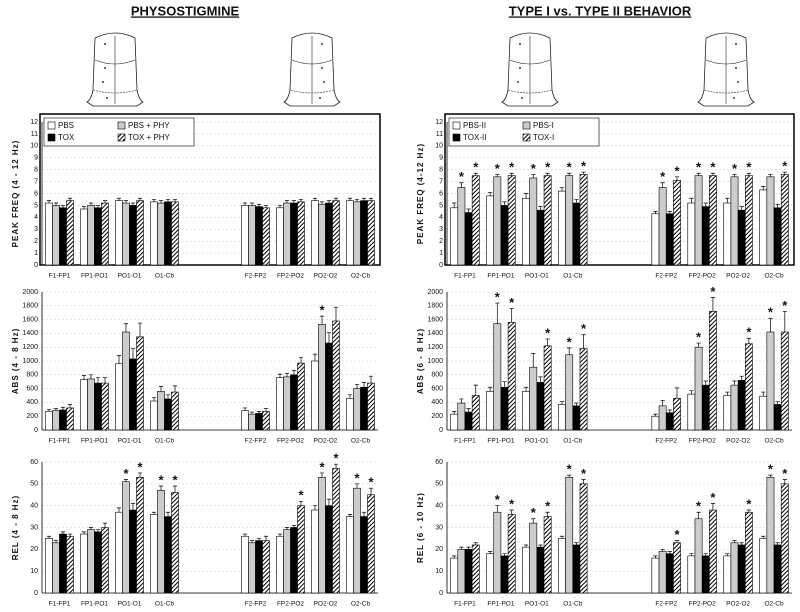  Describe the element at coordinates (420, 361) in the screenshot. I see `y-axis-label: ABS (6 - 8 Hz)` at that location.